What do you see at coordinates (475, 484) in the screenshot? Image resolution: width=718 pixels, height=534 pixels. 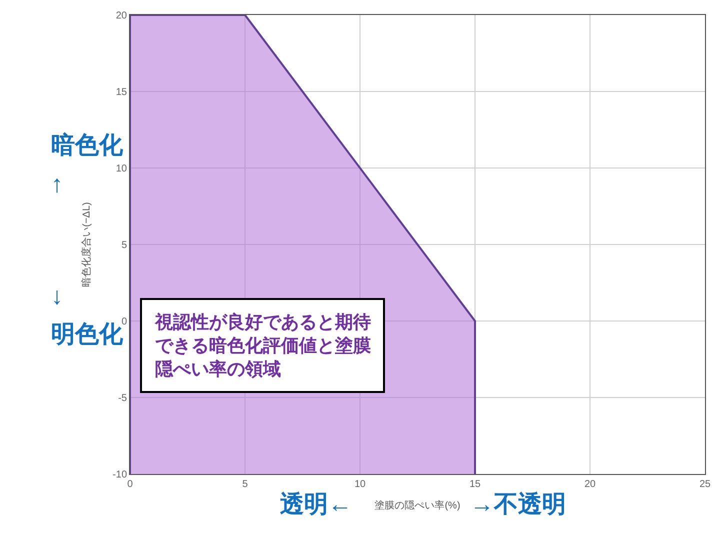 I see `x-tick-label: 15` at bounding box center [475, 484].